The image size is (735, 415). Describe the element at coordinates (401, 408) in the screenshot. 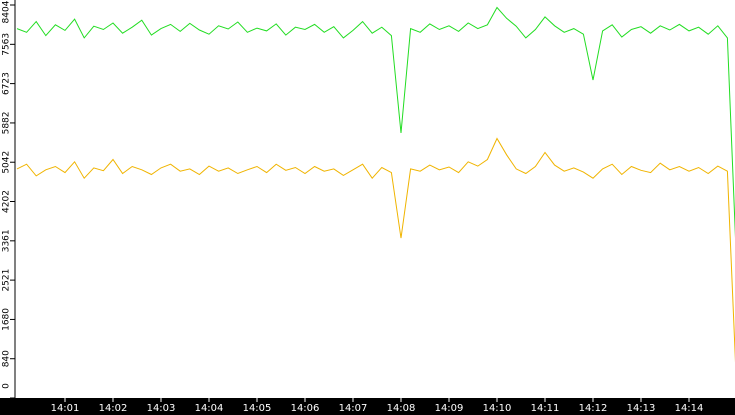

I see `x-tick-label: 14:08` at that location.